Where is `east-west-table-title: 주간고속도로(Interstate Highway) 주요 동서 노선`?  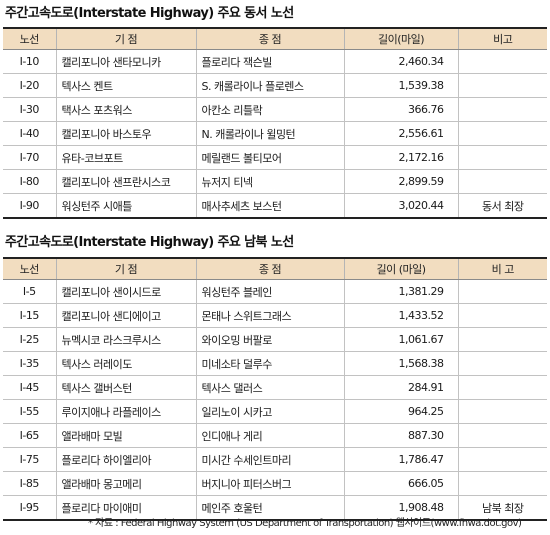 east-west-table-title: 주간고속도로(Interstate Highway) 주요 동서 노선 is located at coordinates (149, 13).